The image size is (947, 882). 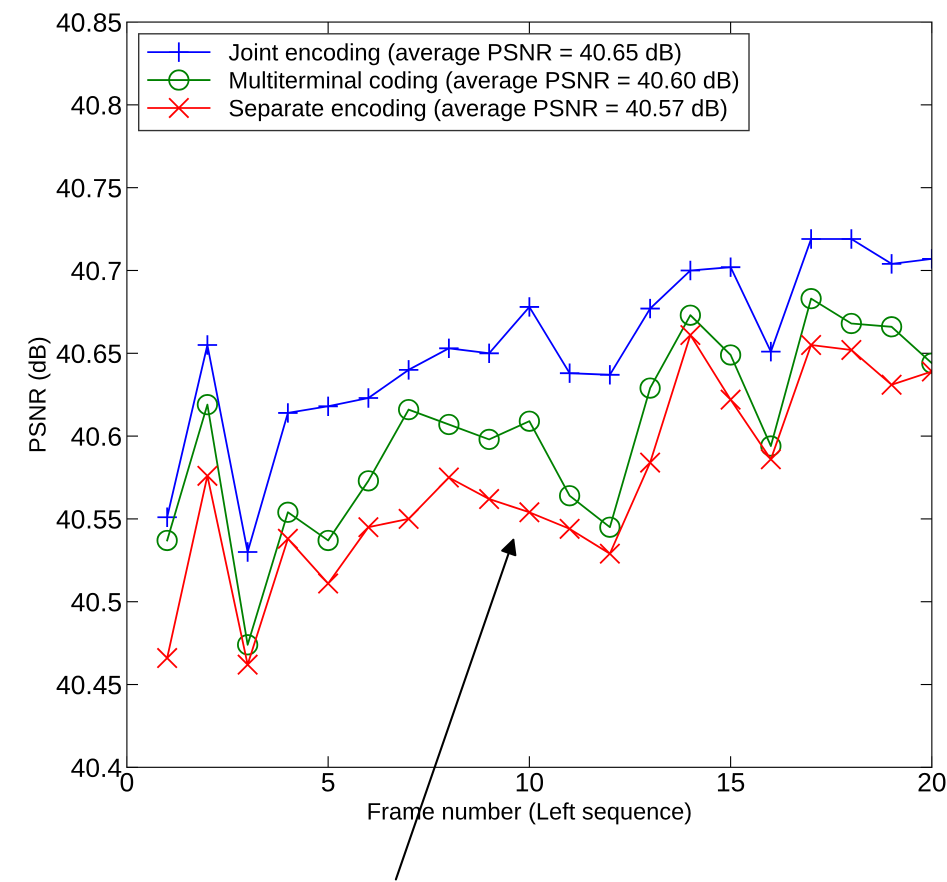 What do you see at coordinates (454, 54) in the screenshot?
I see `legend-label: Joint encoding (average PSNR = 40.65 dB)` at bounding box center [454, 54].